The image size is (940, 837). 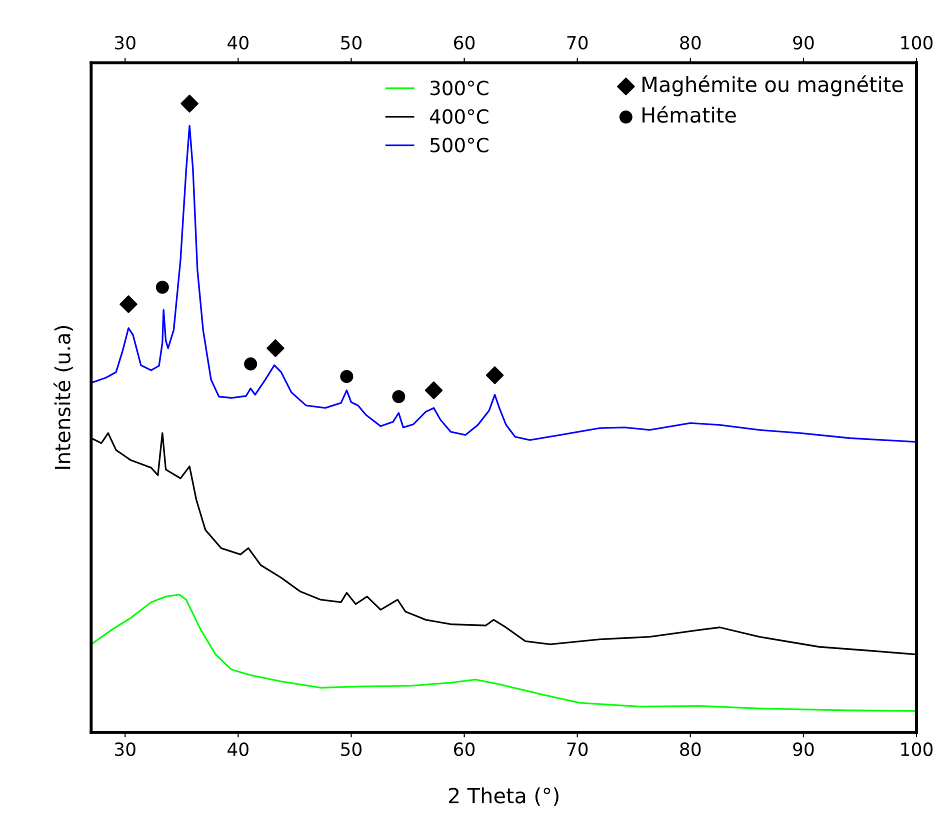 What do you see at coordinates (459, 116) in the screenshot?
I see `legend-label: 400°C` at bounding box center [459, 116].